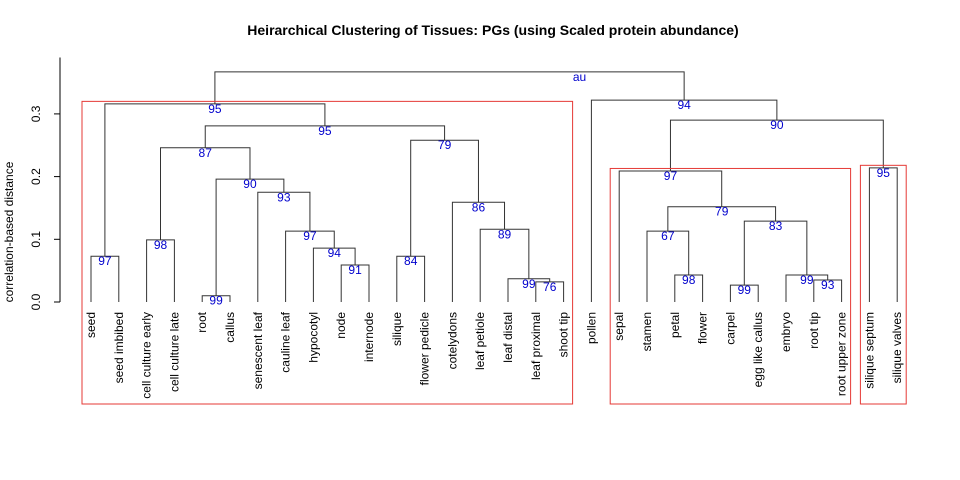 The image size is (960, 480). Describe the element at coordinates (508, 337) in the screenshot. I see `leaf-label: leaf distal` at that location.